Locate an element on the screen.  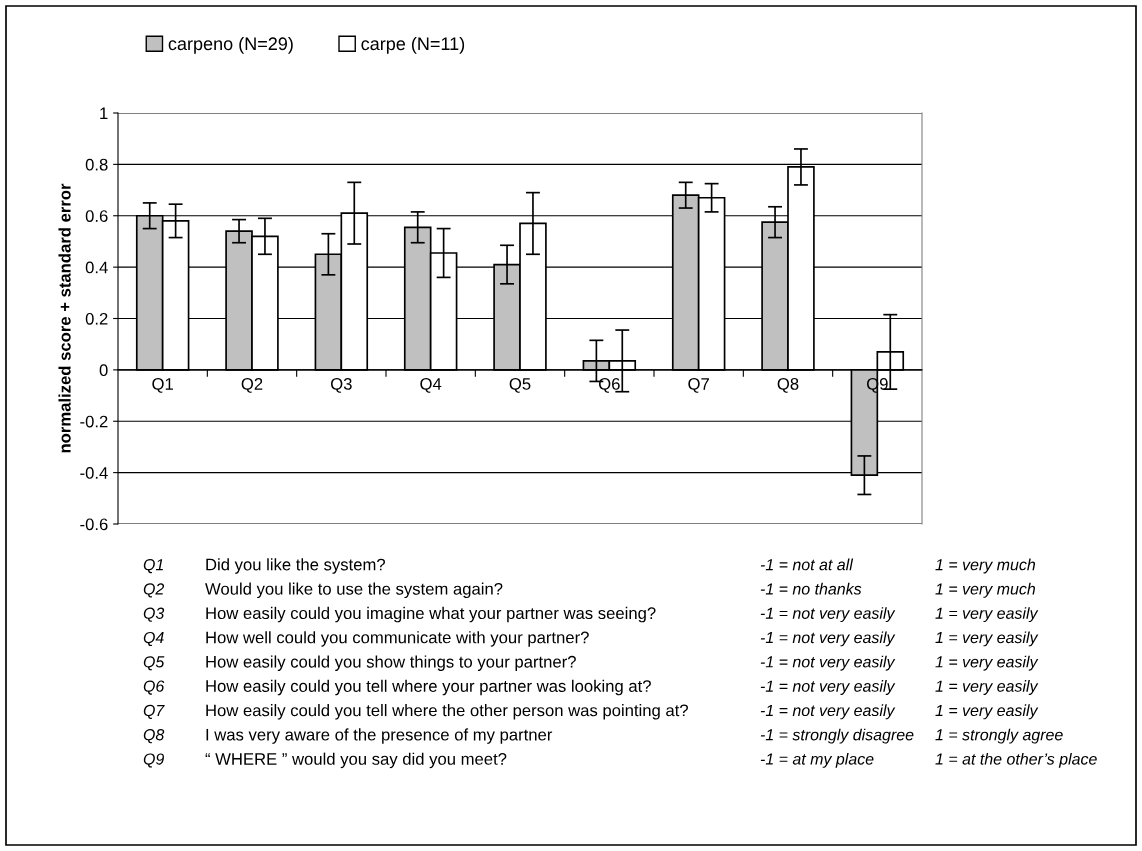
text: -1 = strongly disagree is located at coordinates (837, 736).